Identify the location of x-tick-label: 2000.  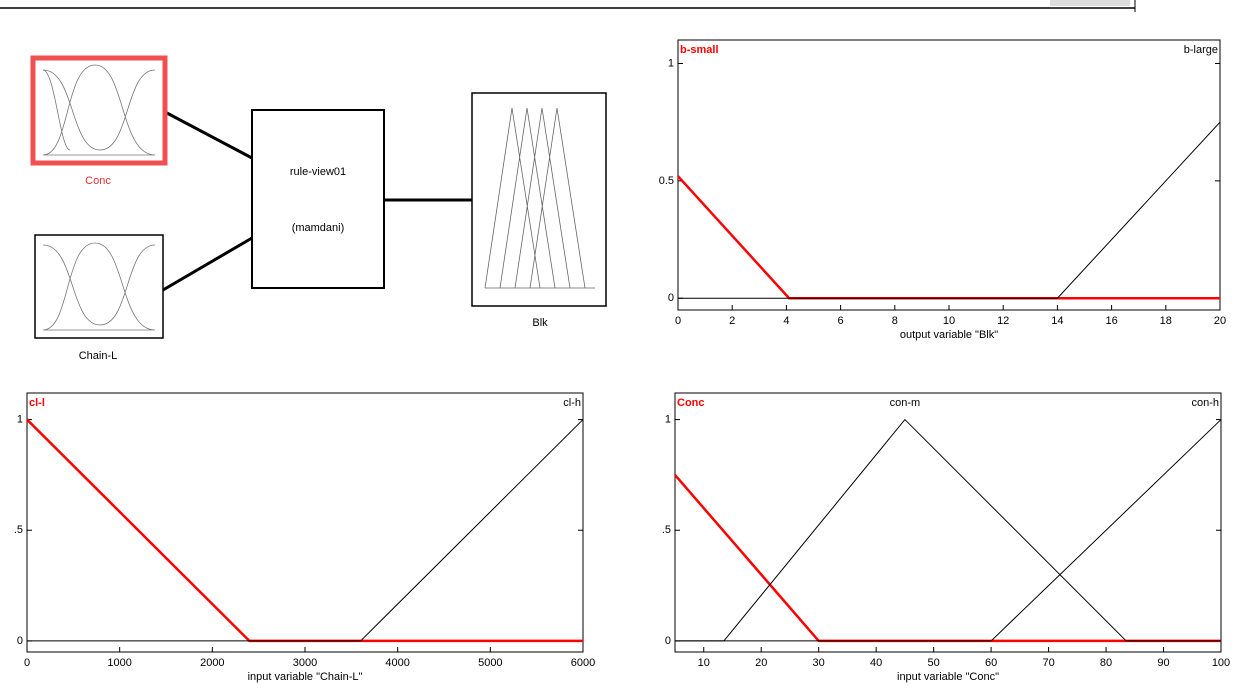
(212, 663).